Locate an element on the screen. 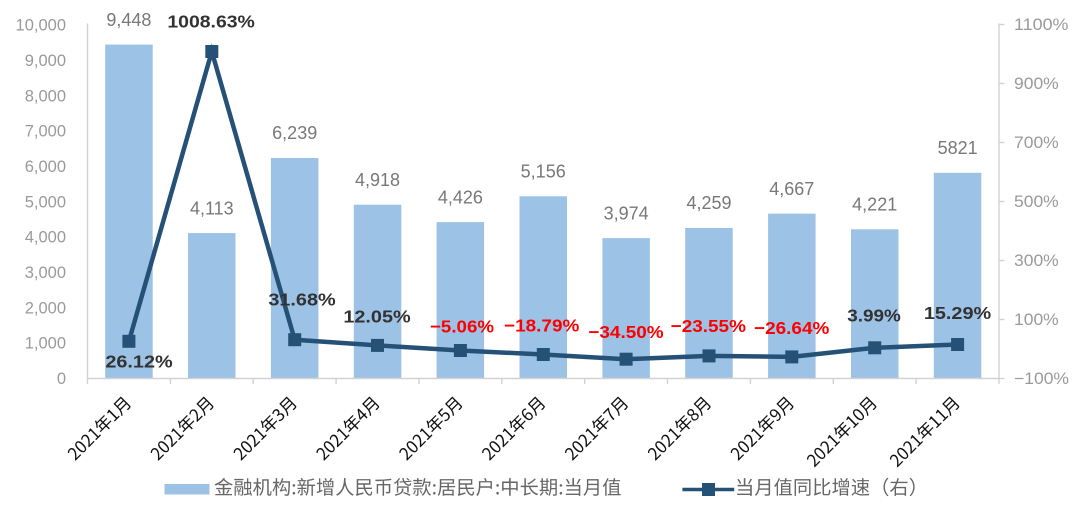 The height and width of the screenshot is (518, 1080). svg-text: 4,113 is located at coordinates (212, 208).